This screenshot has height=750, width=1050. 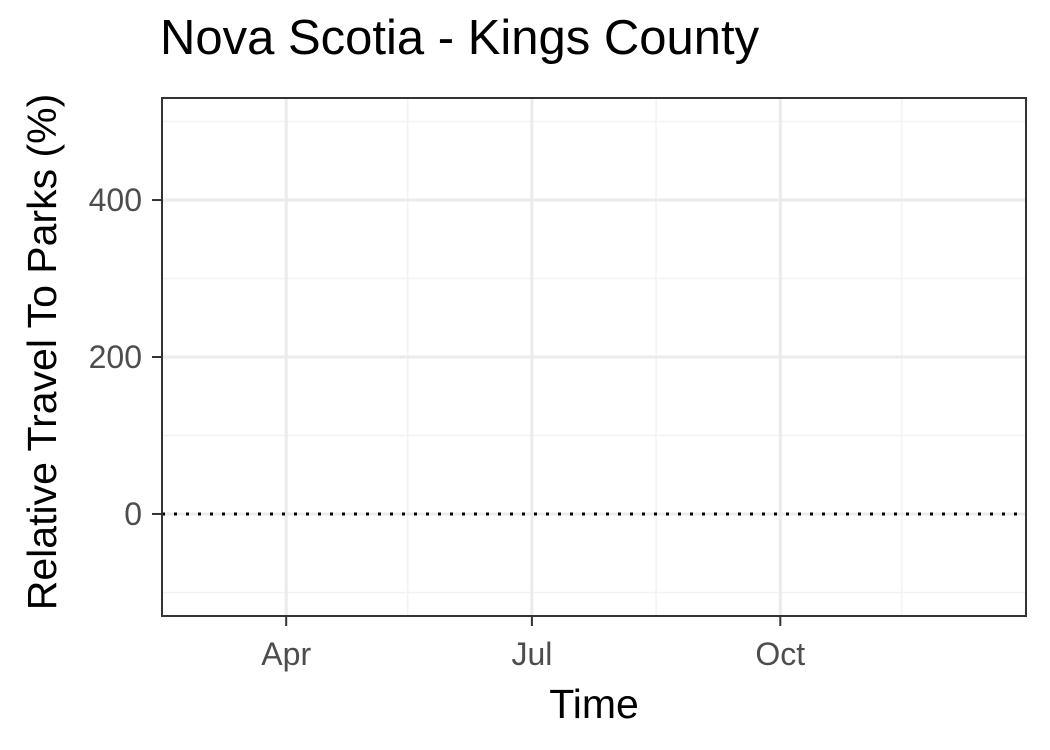 I want to click on x-tick-label: Apr, so click(x=286, y=654).